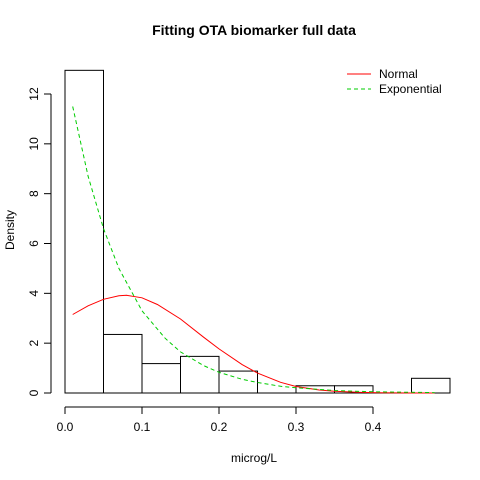 This screenshot has height=480, width=480. Describe the element at coordinates (254, 458) in the screenshot. I see `x-axis-label: microg/L` at that location.